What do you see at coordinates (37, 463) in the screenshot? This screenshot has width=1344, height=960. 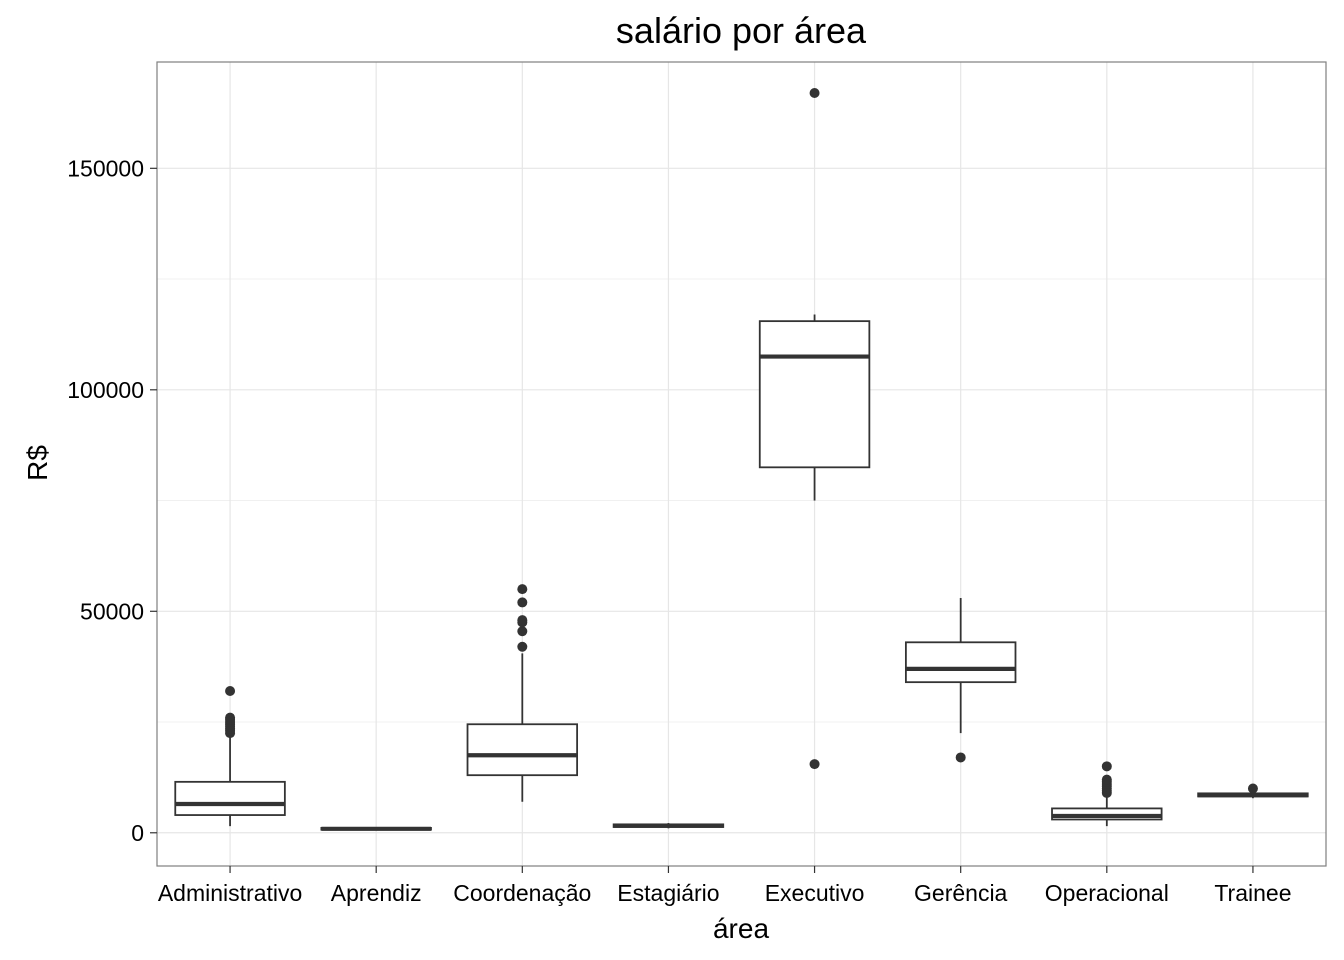 I see `y-axis-title: R$` at bounding box center [37, 463].